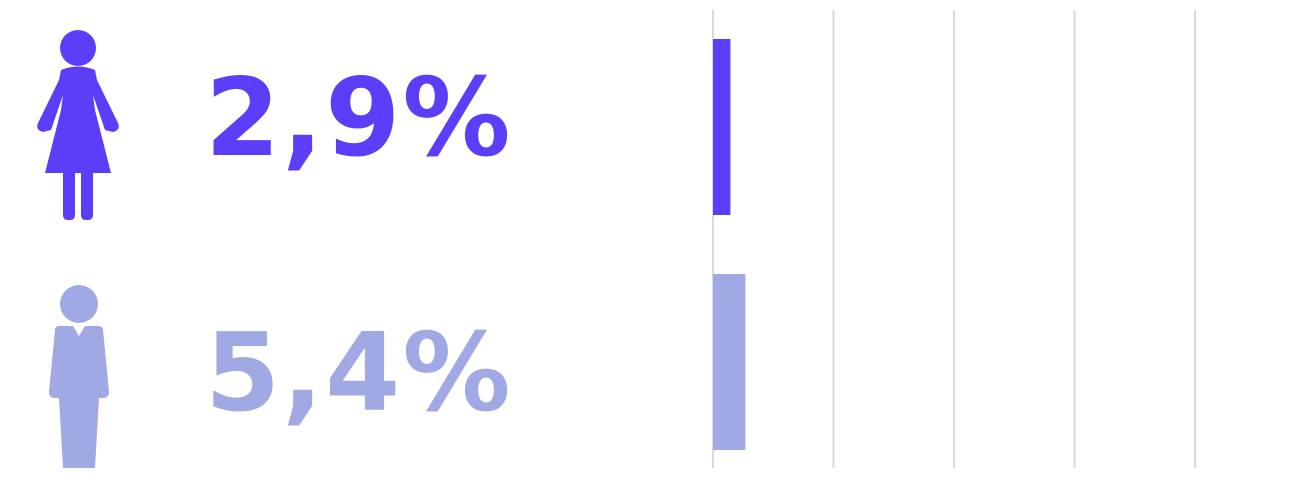  What do you see at coordinates (78, 125) in the screenshot?
I see `female-icon` at bounding box center [78, 125].